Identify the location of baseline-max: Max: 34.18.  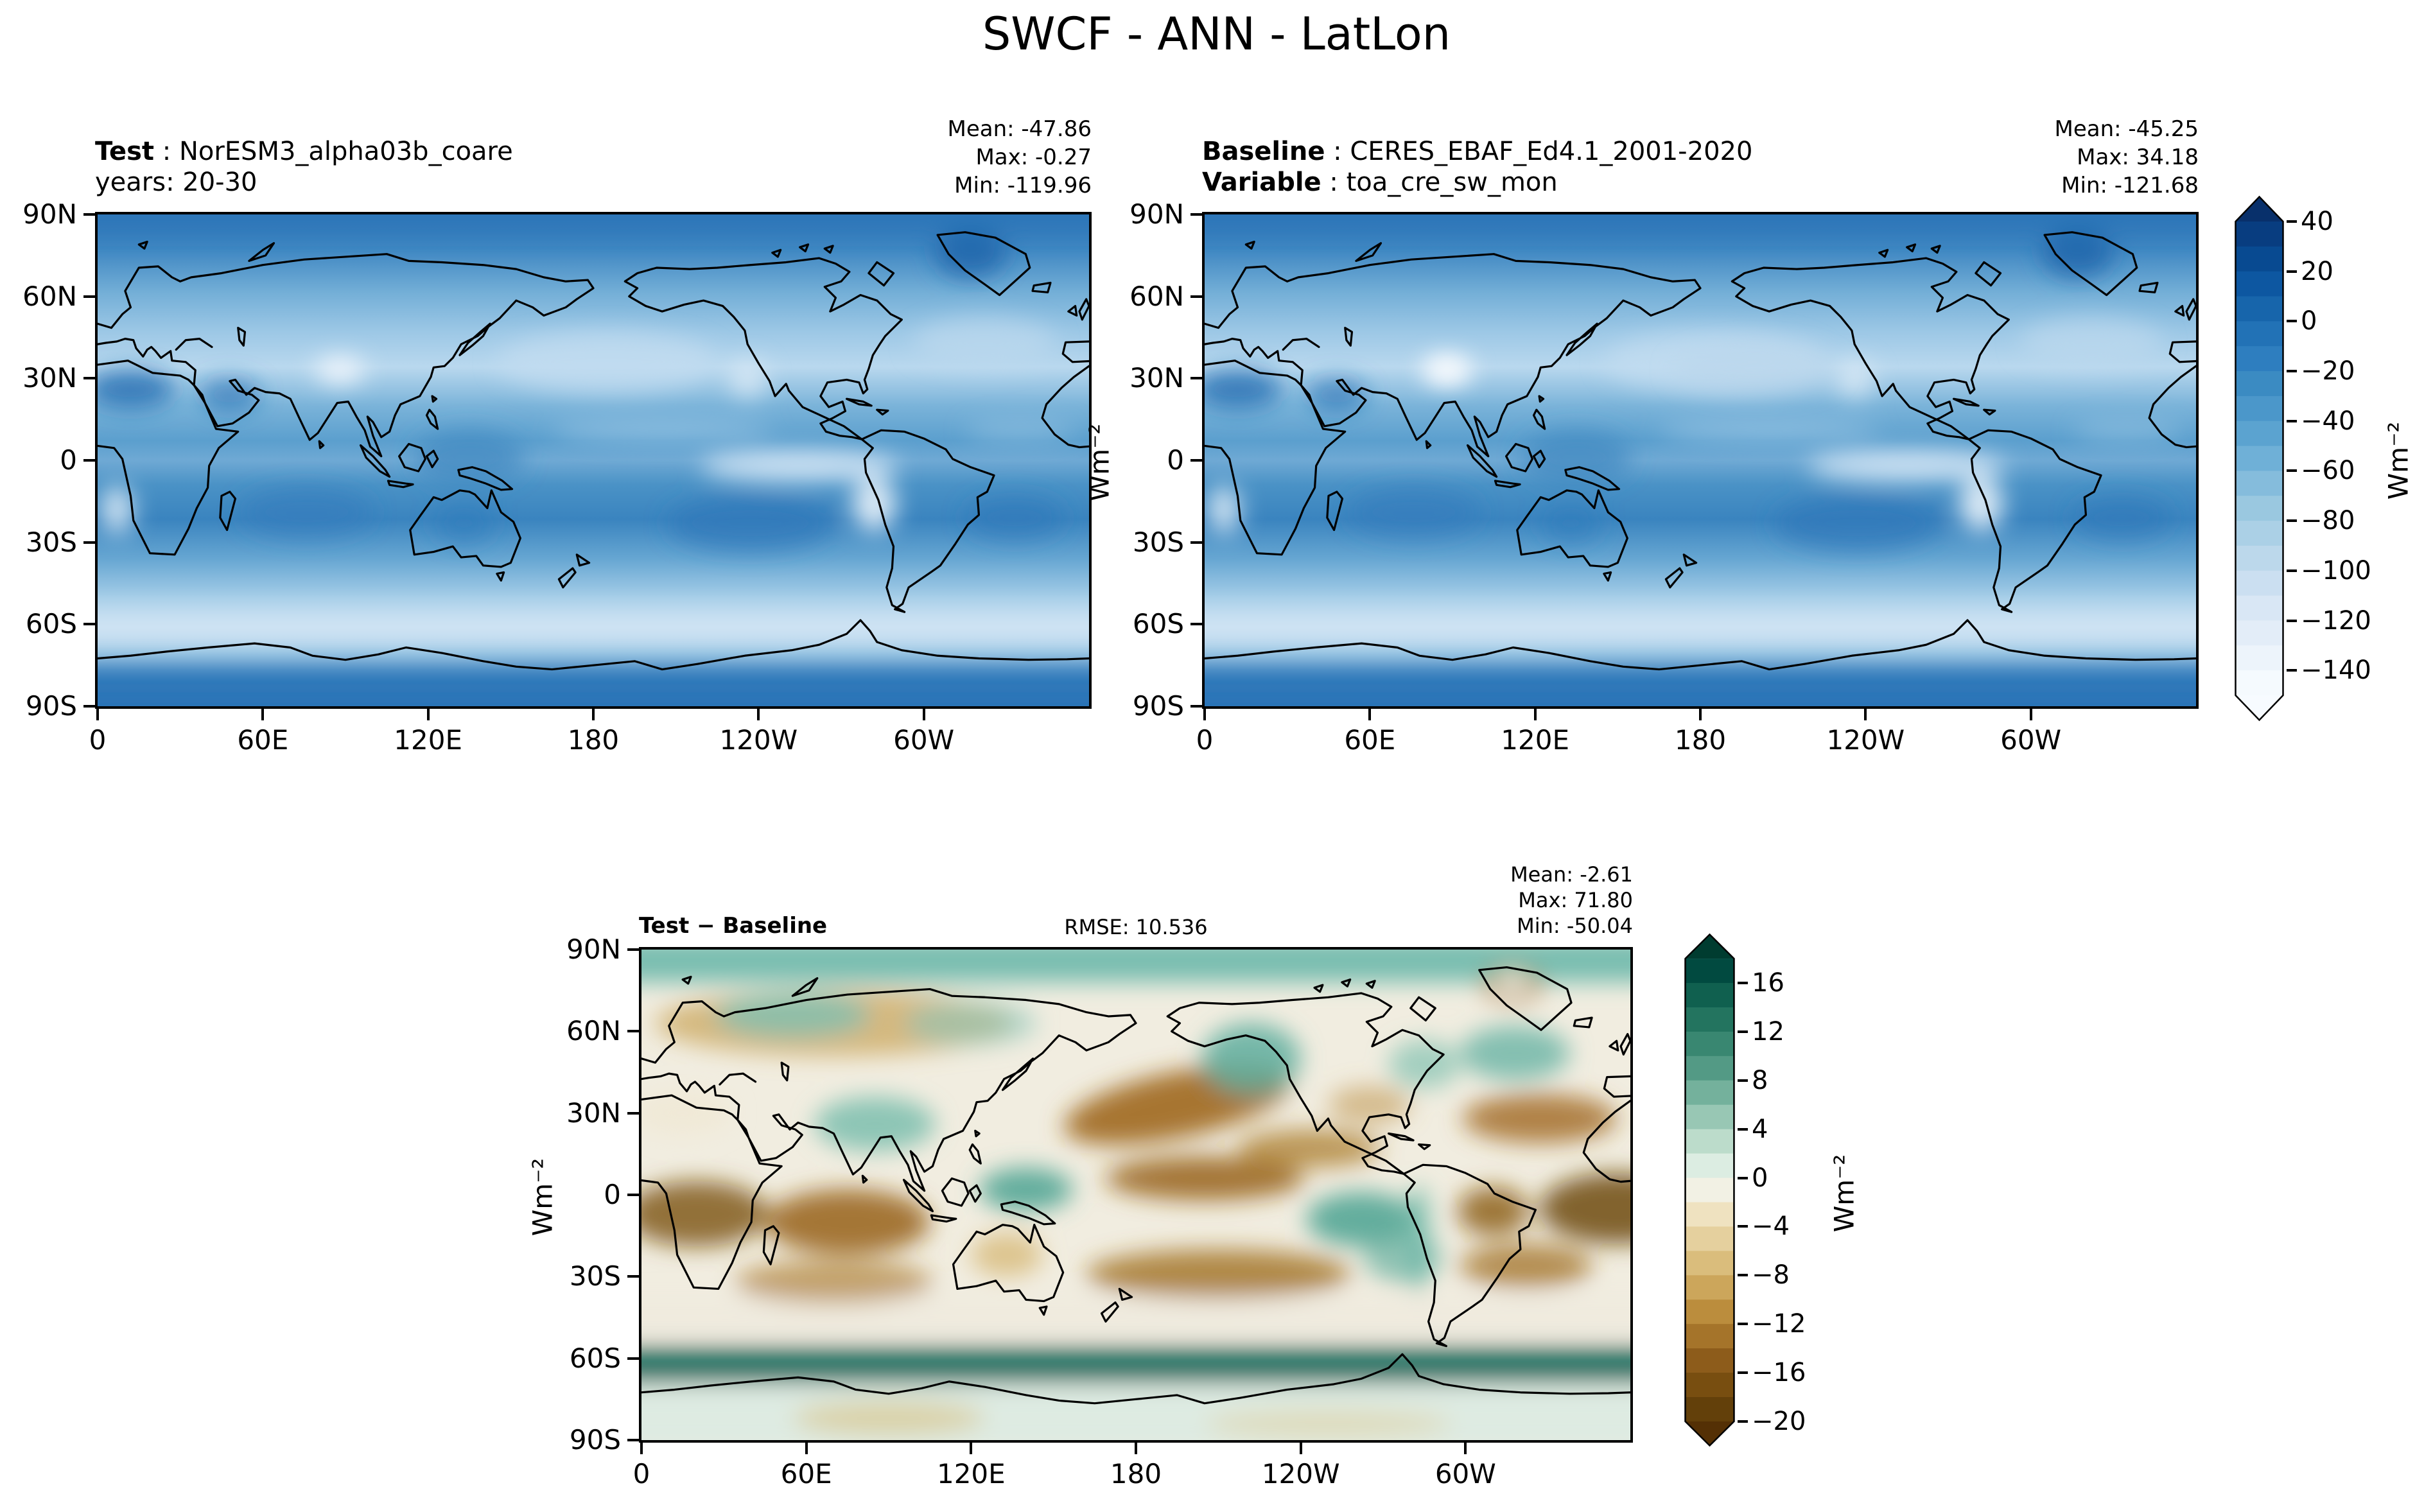
(2138, 157).